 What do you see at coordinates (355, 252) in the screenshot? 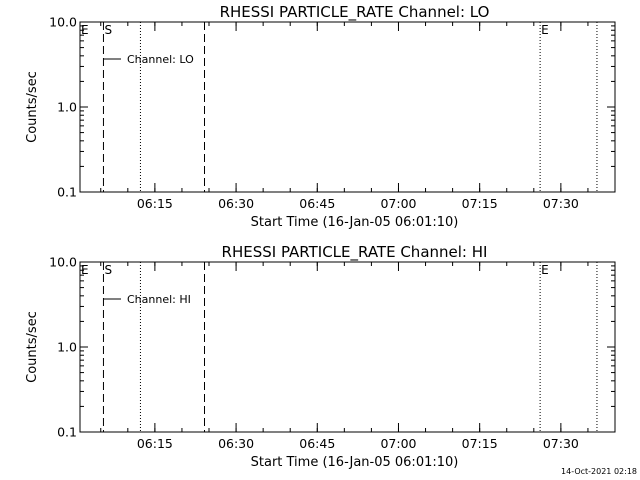
I see `chart-title: RHESSI PARTICLE_RATE Channel: HI` at bounding box center [355, 252].